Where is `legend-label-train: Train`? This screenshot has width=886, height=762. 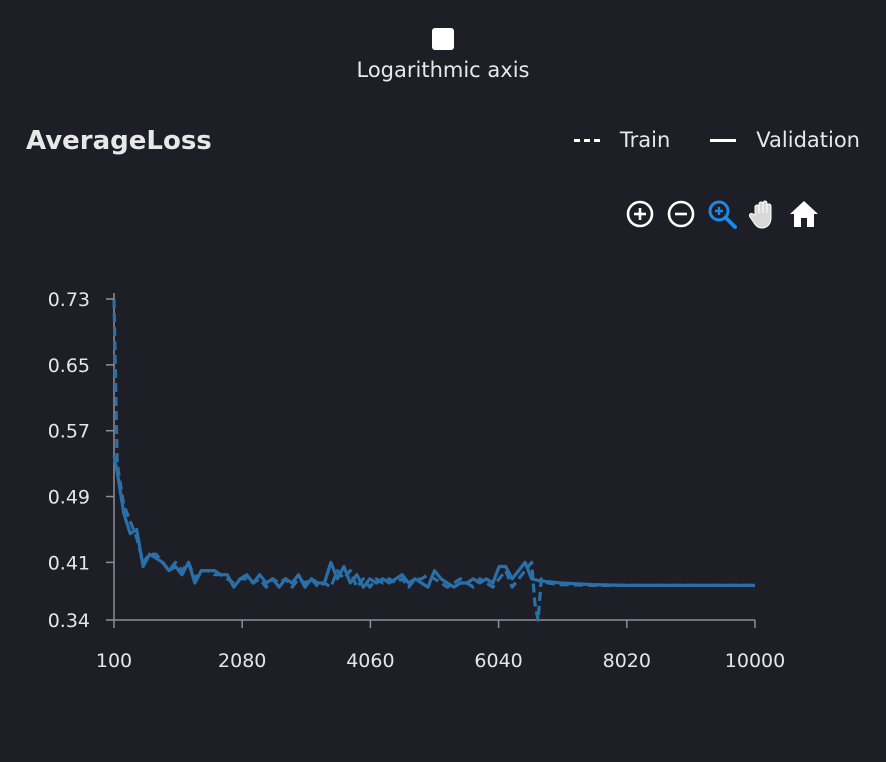
legend-label-train: Train is located at coordinates (645, 140).